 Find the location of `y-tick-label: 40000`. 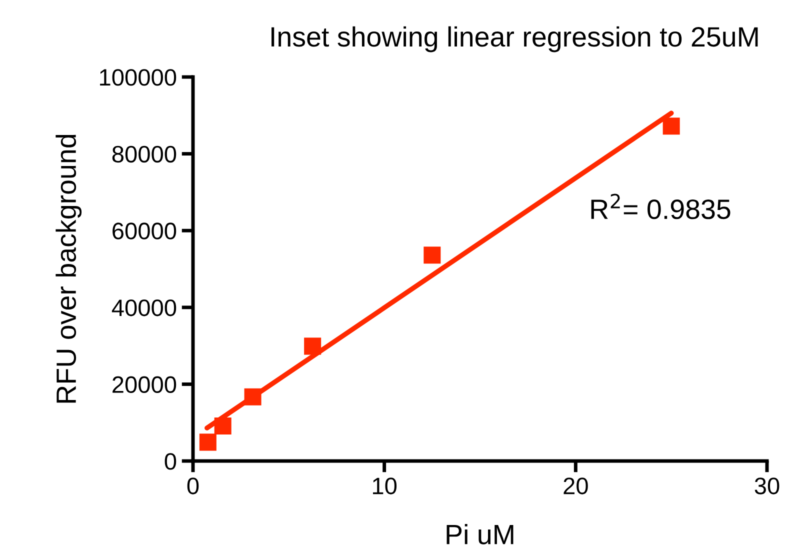

y-tick-label: 40000 is located at coordinates (144, 307).